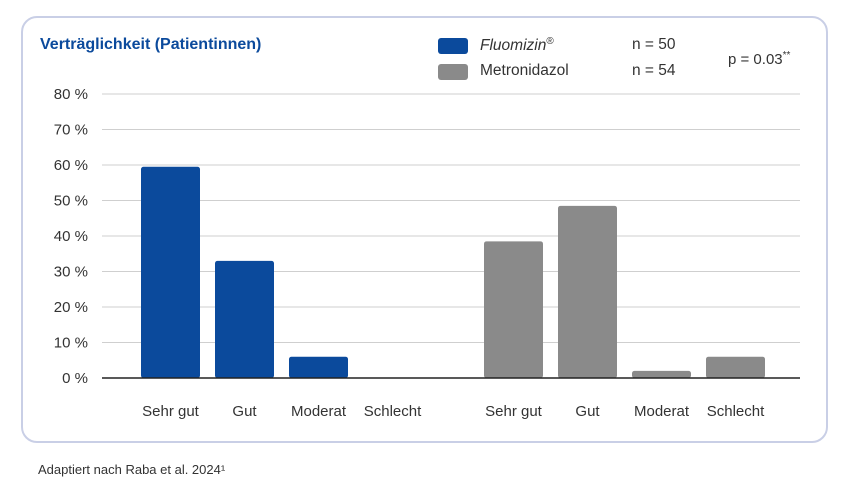 The height and width of the screenshot is (493, 860). I want to click on p-value-text: p = 0.03, so click(755, 59).